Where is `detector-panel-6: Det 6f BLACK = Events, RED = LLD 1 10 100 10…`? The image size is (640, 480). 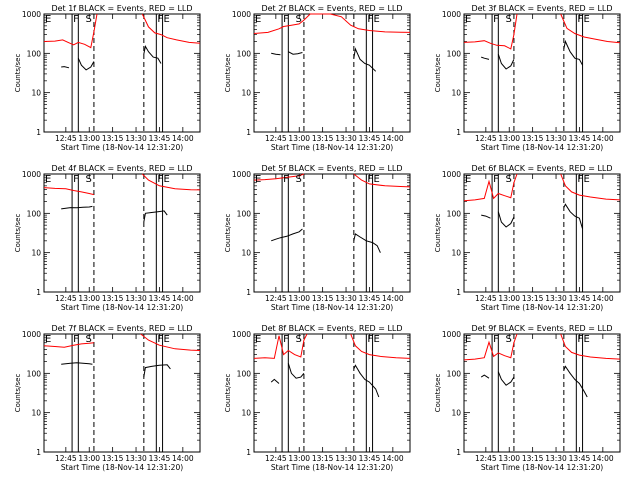
detector-panel-6: Det 6f BLACK = Events, RED = LLD 1 10 100 10… is located at coordinates (527, 238).